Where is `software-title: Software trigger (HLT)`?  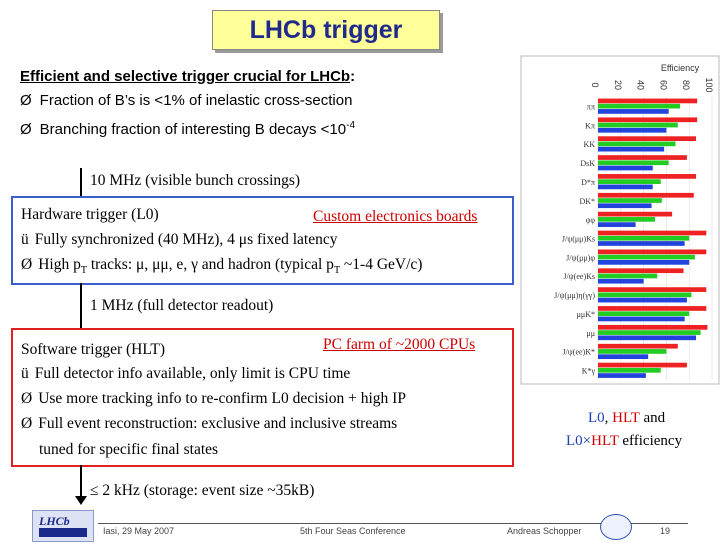 software-title: Software trigger (HLT) is located at coordinates (93, 349).